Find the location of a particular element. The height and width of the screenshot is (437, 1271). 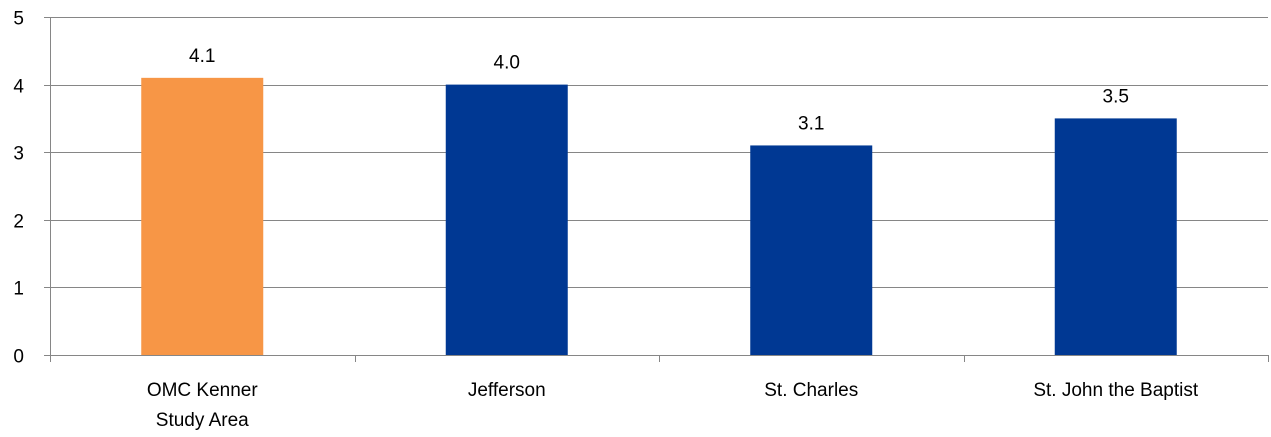

data-label: 3.1 is located at coordinates (811, 123).